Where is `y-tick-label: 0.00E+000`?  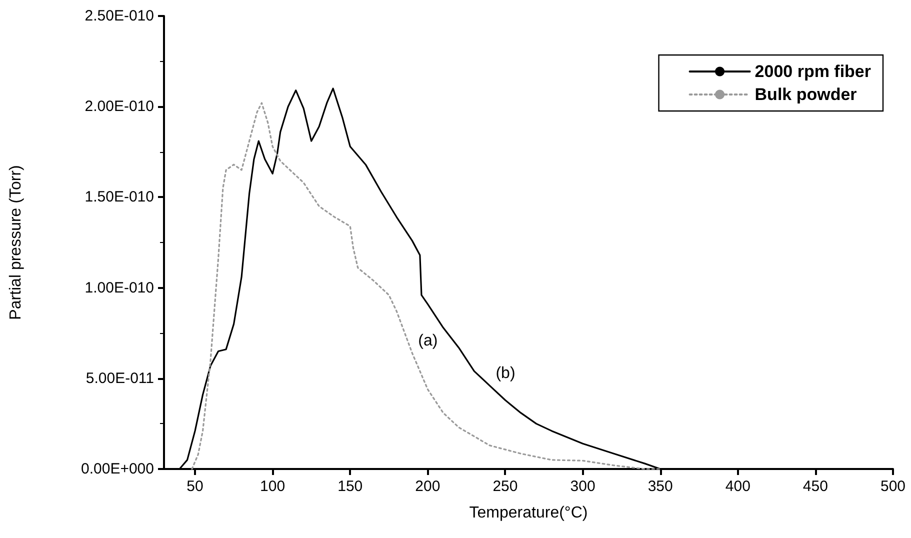 y-tick-label: 0.00E+000 is located at coordinates (117, 469).